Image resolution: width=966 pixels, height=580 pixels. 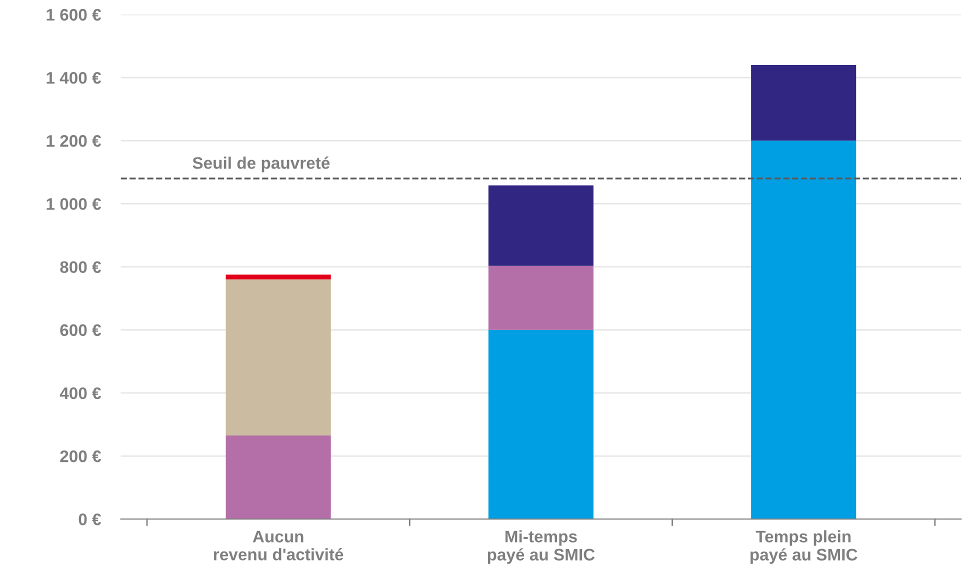 I want to click on y-tick-label: 1 000 €, so click(x=74, y=204).